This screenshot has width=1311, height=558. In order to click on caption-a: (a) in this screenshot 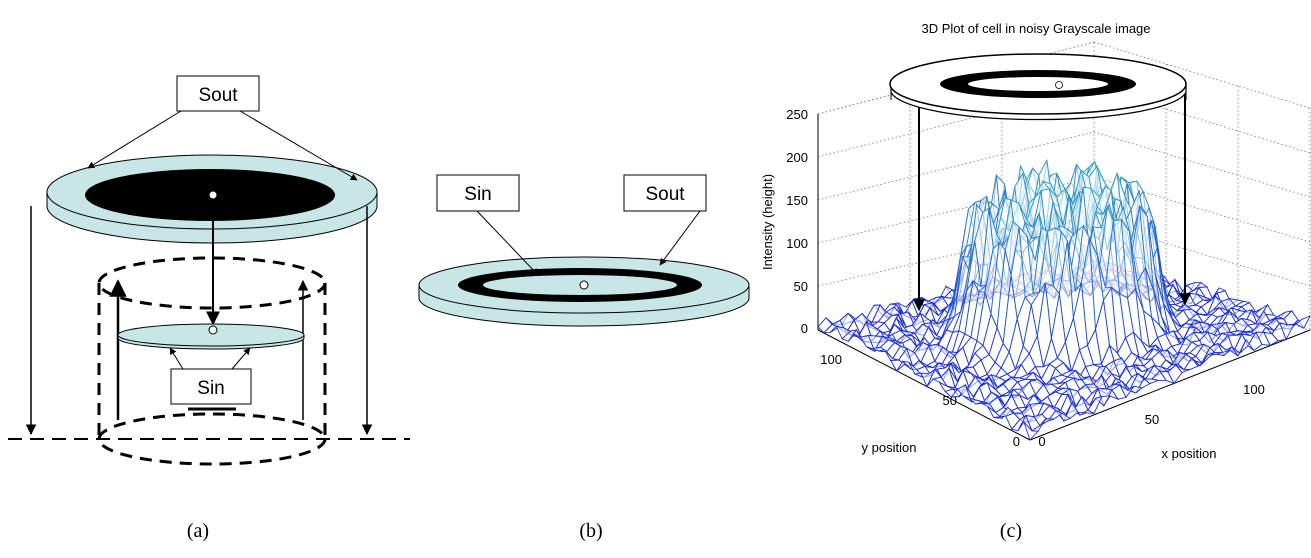, I will do `click(198, 531)`.